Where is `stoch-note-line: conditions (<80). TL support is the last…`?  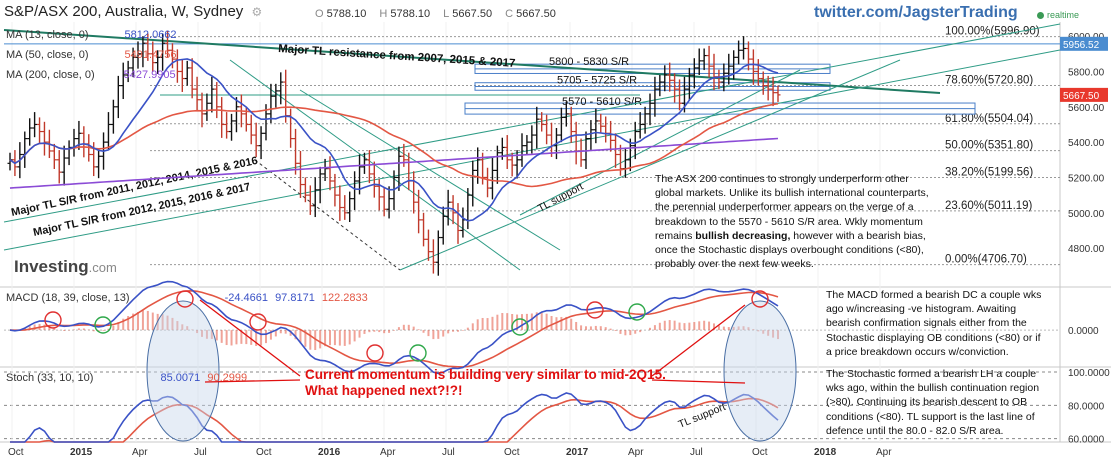 stoch-note-line: conditions (<80). TL support is the last… is located at coordinates (930, 416).